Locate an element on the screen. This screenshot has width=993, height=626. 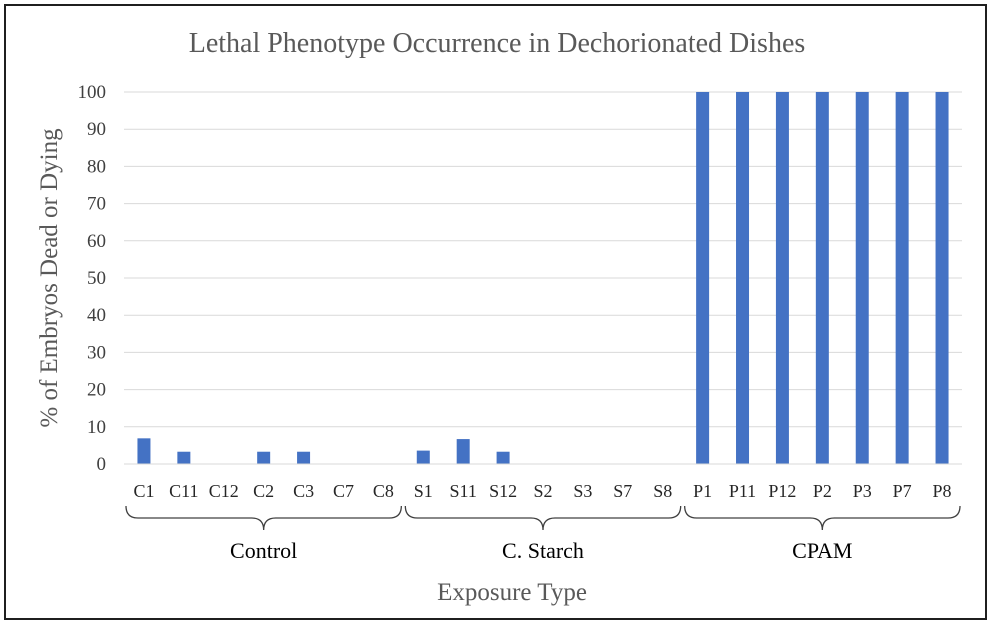
bar-p8 is located at coordinates (942, 278).